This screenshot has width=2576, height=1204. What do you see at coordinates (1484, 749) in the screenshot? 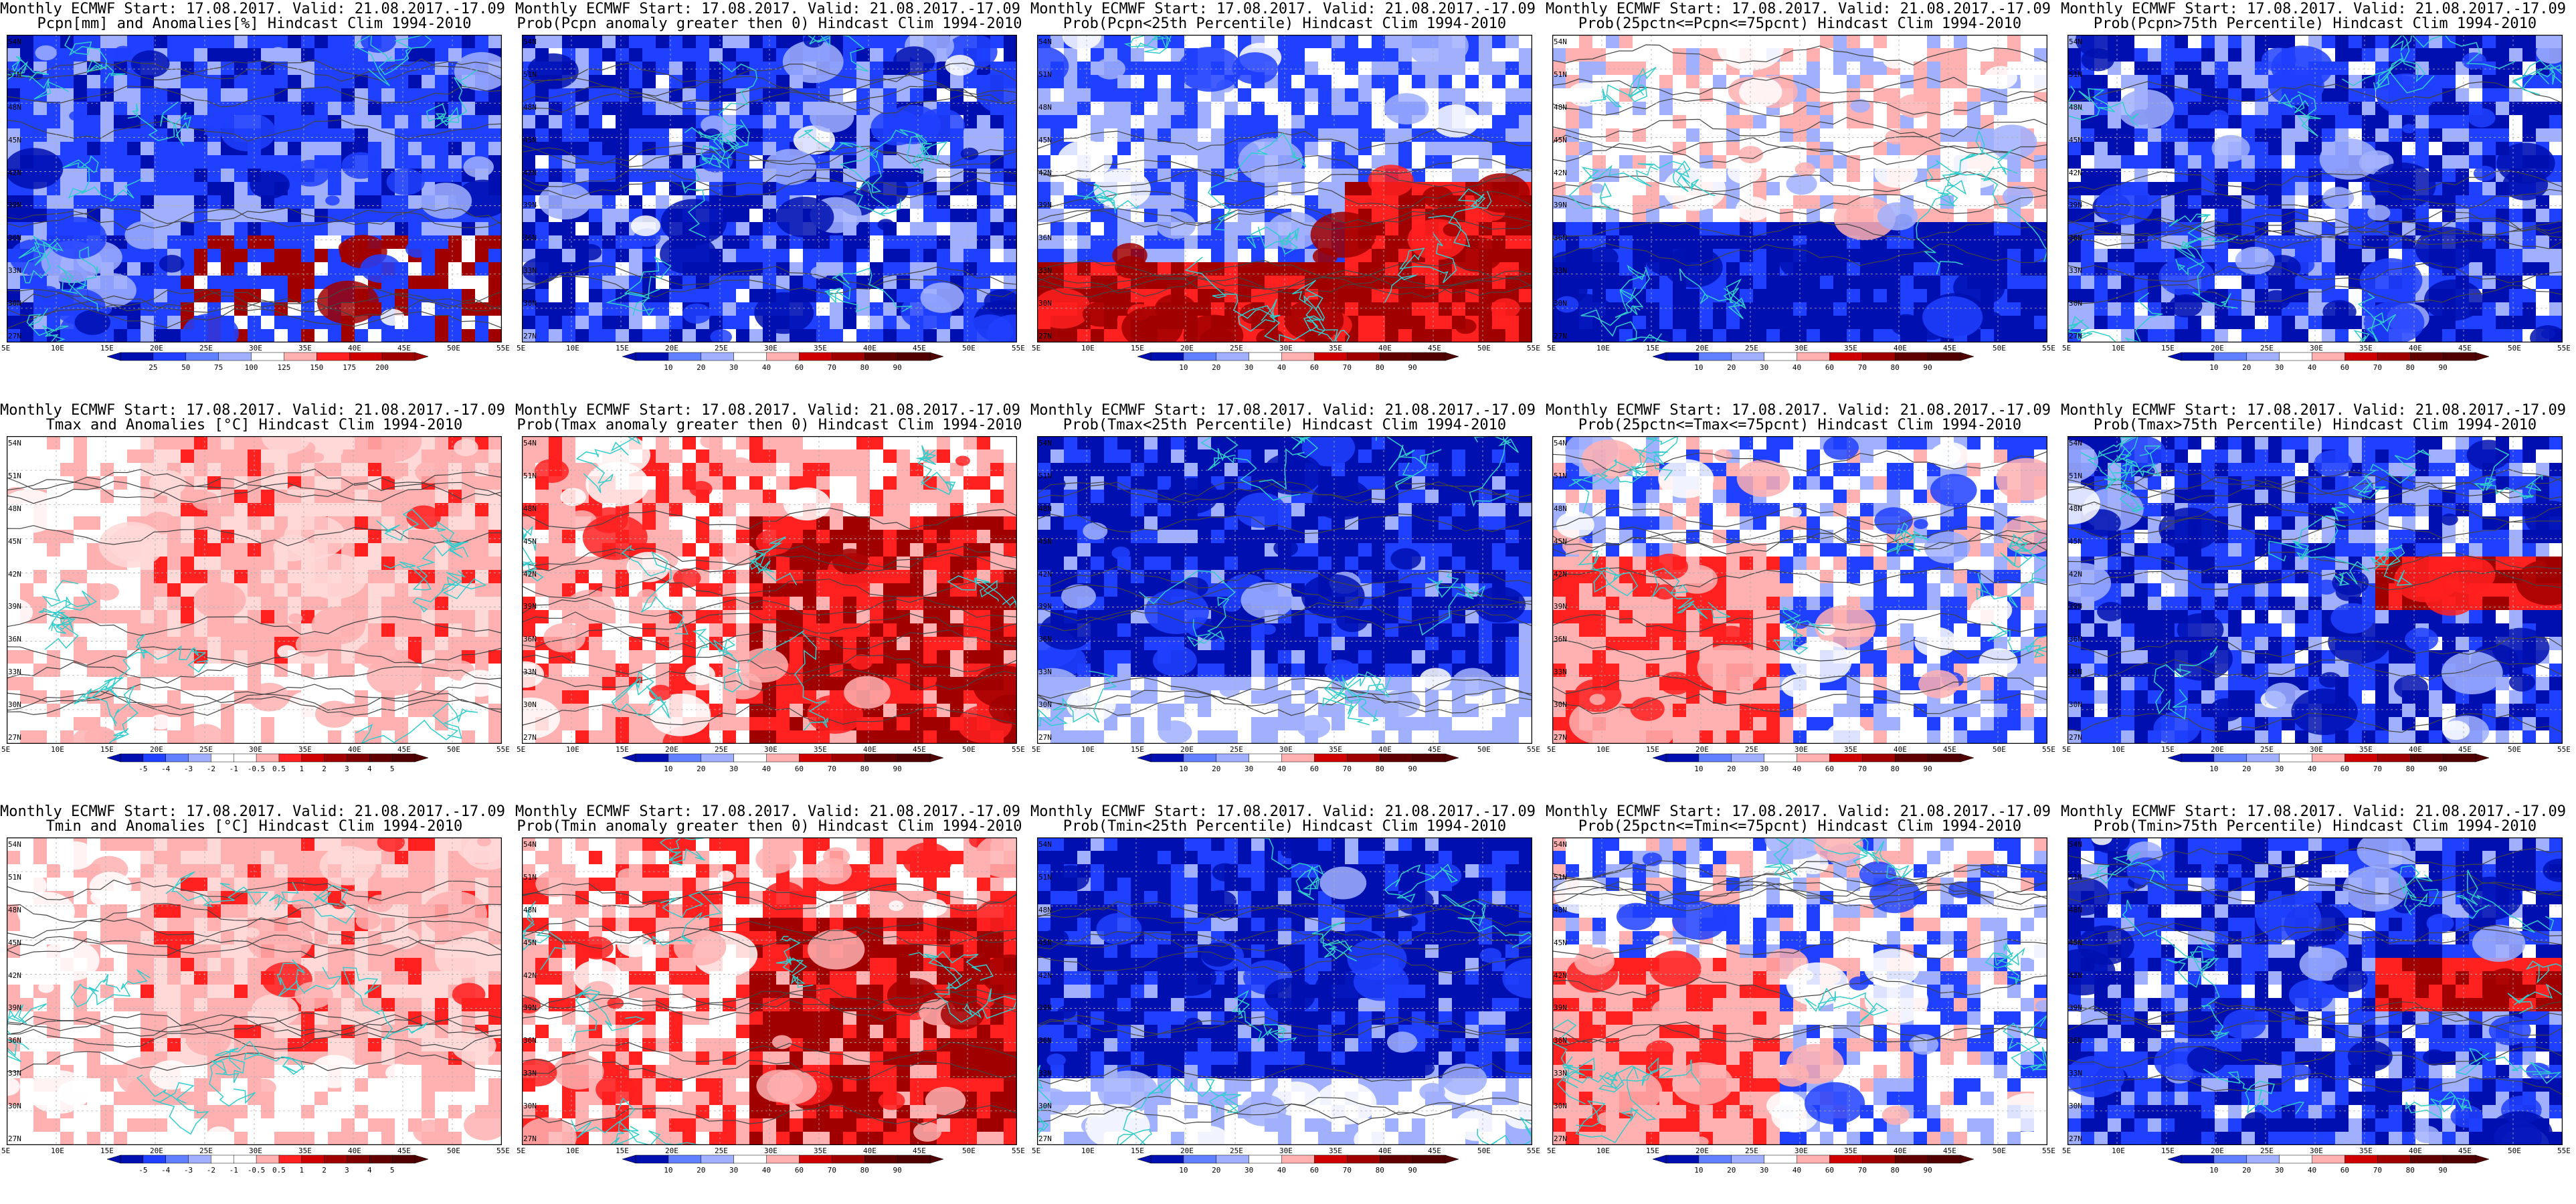
I see `lon-label: 50E` at bounding box center [1484, 749].